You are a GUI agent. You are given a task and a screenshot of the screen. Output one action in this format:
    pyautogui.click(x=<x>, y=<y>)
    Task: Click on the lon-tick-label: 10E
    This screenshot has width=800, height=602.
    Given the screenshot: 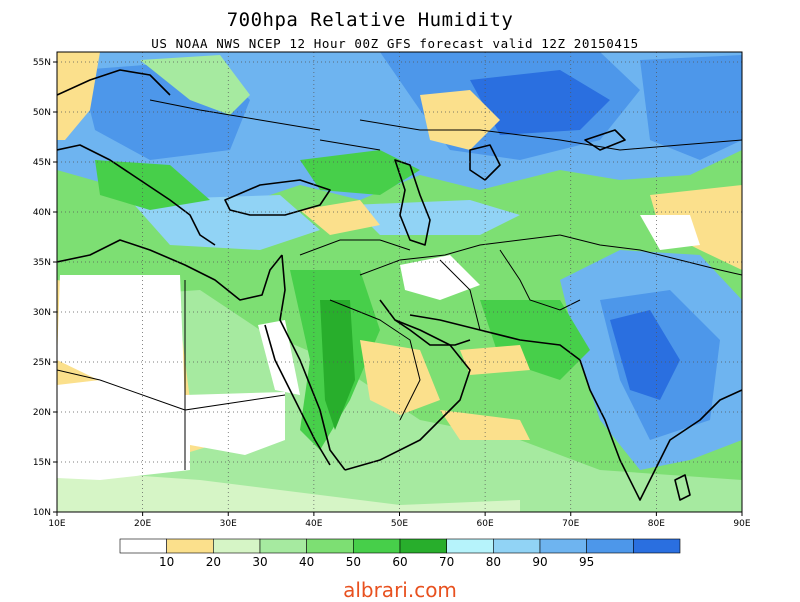 What is the action you would take?
    pyautogui.click(x=56, y=524)
    